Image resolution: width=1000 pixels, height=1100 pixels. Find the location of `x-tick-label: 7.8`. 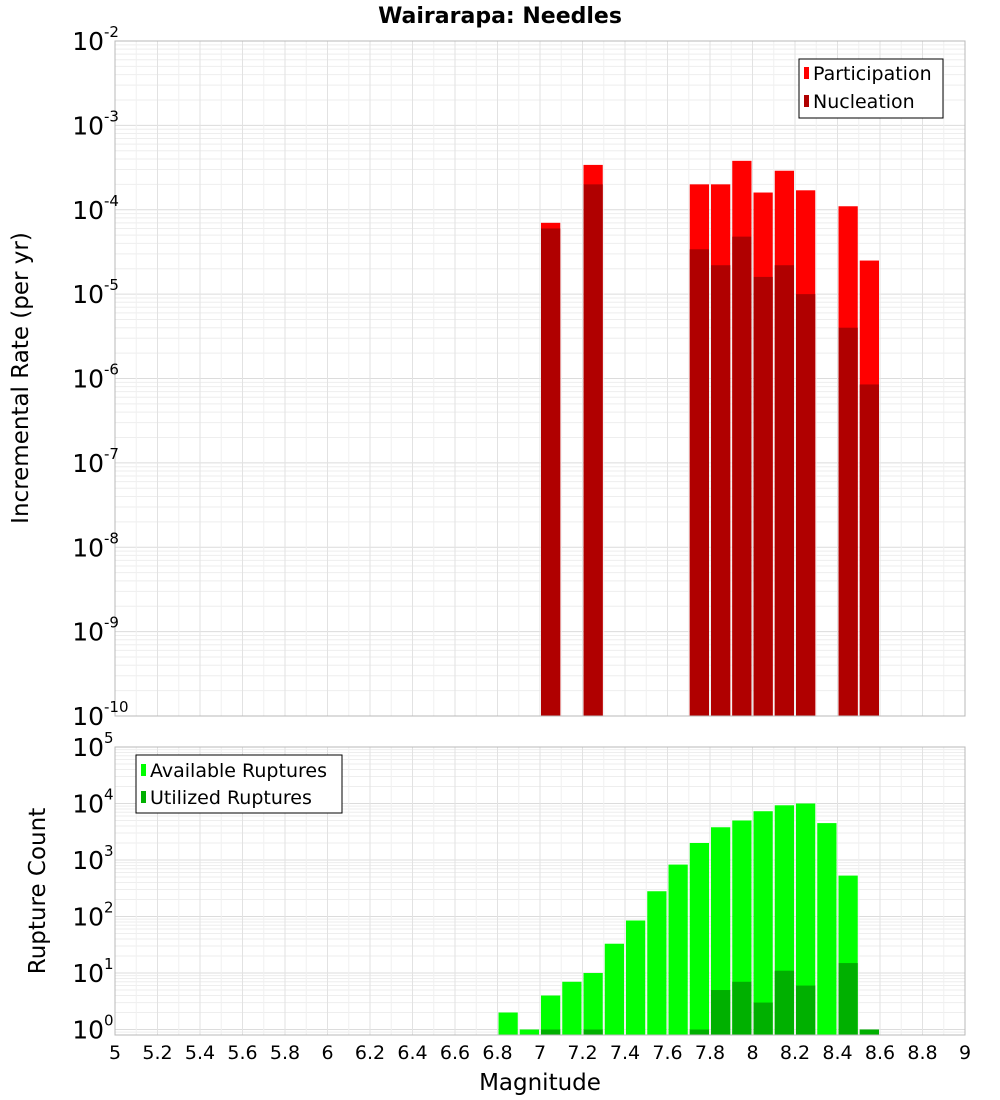

x-tick-label: 7.8 is located at coordinates (710, 1053).